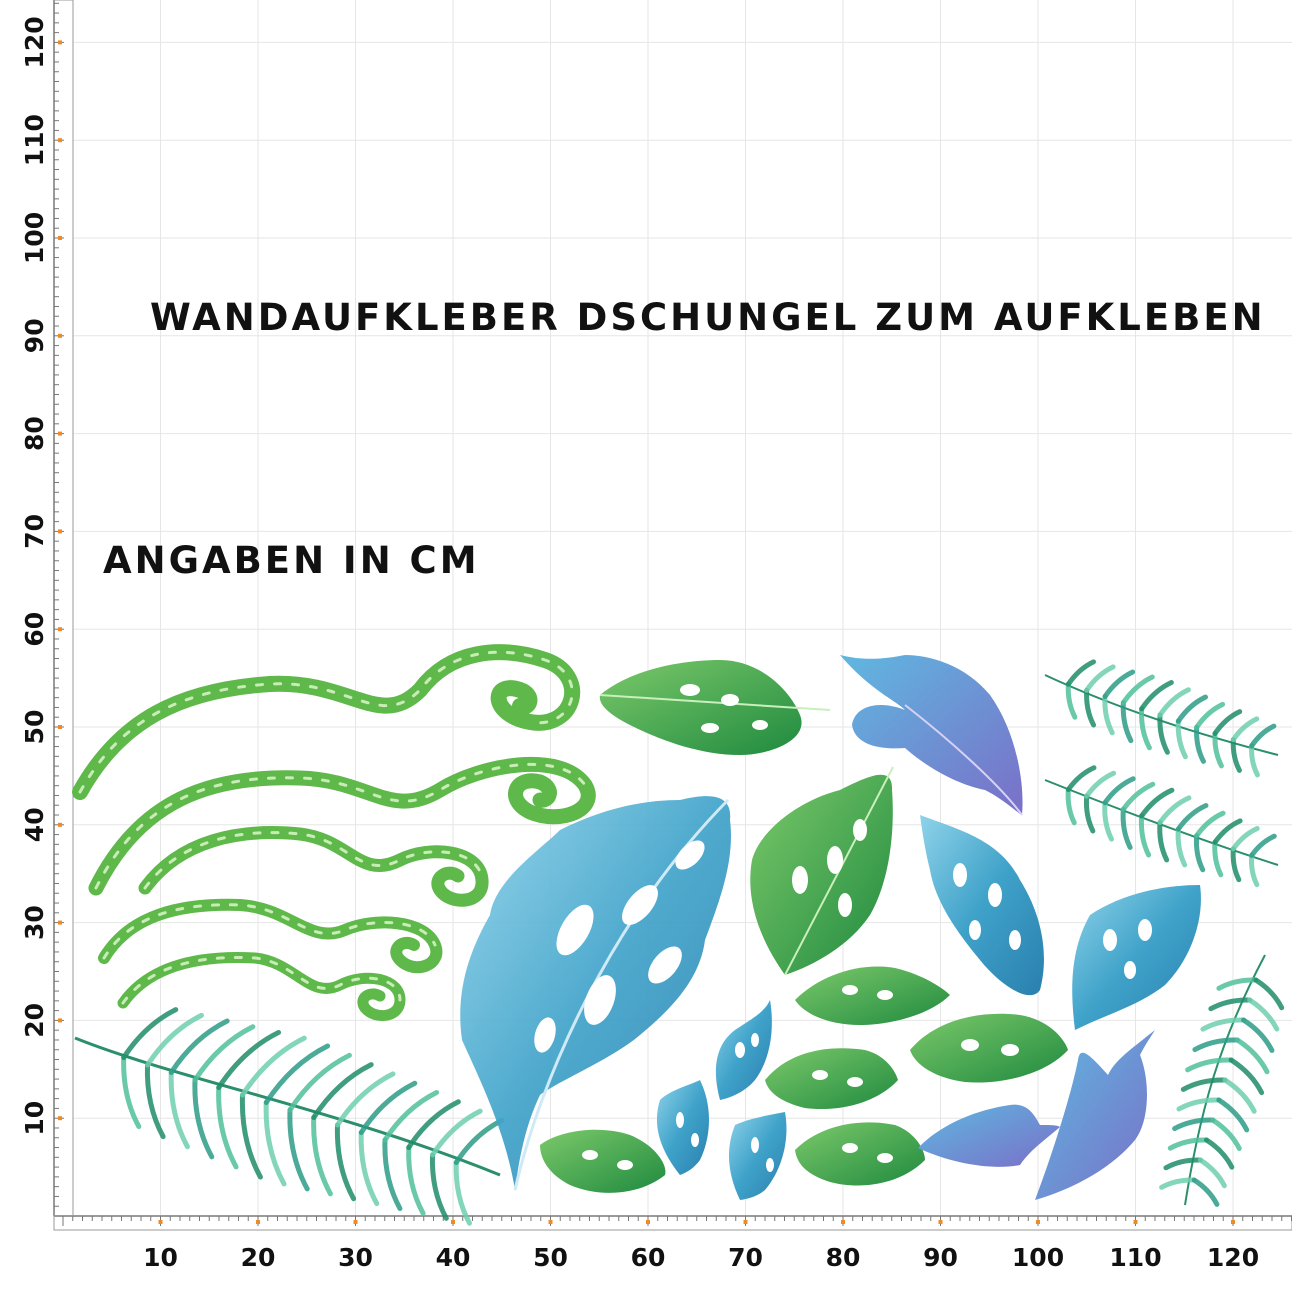 The image size is (1292, 1292). What do you see at coordinates (63, 608) in the screenshot?
I see `vertical-ruler` at bounding box center [63, 608].